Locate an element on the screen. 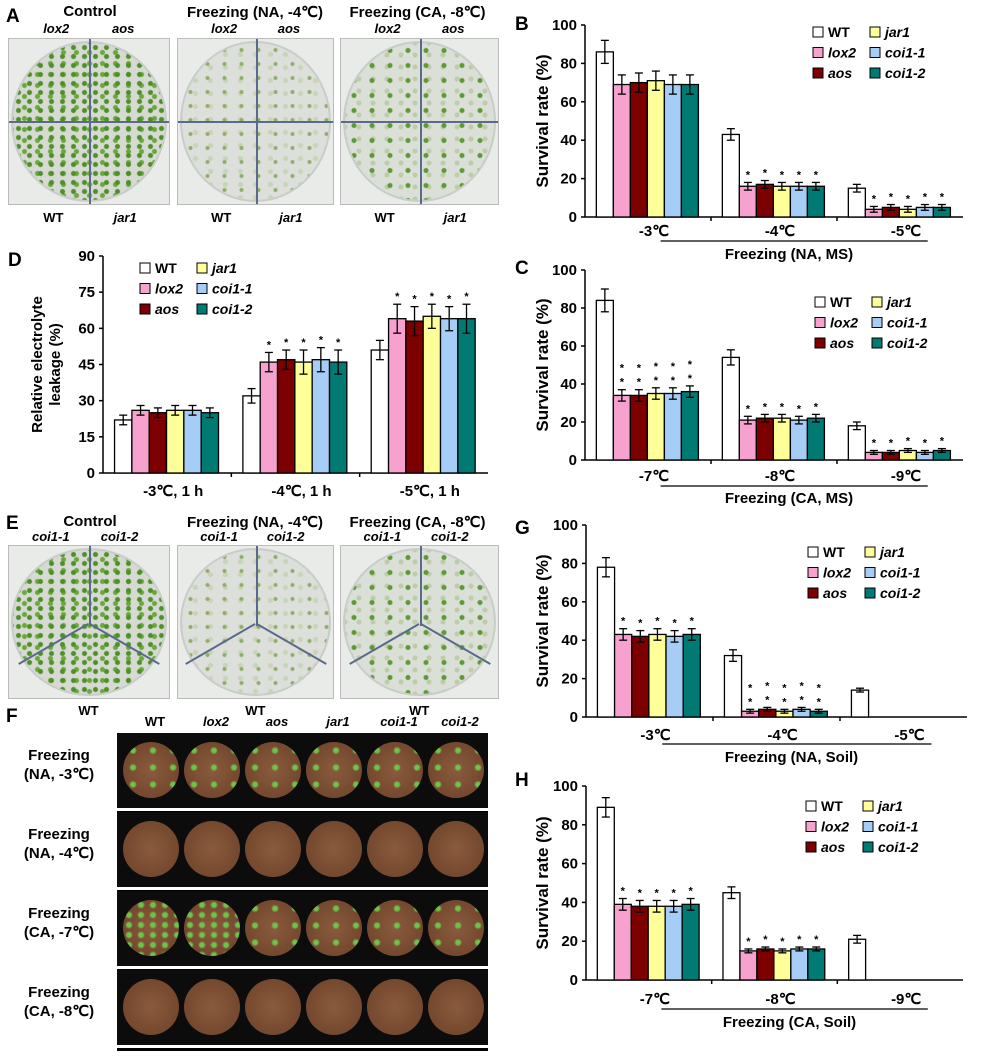  column-label-jar1: jar1 is located at coordinates (338, 721).